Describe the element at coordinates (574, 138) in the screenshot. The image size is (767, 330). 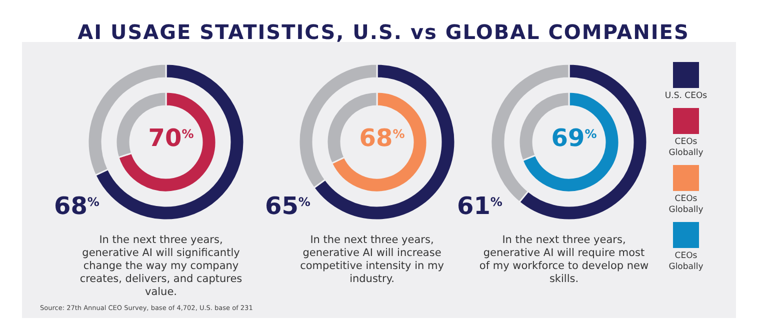
I see `data-label: 69$^{%}$` at that location.